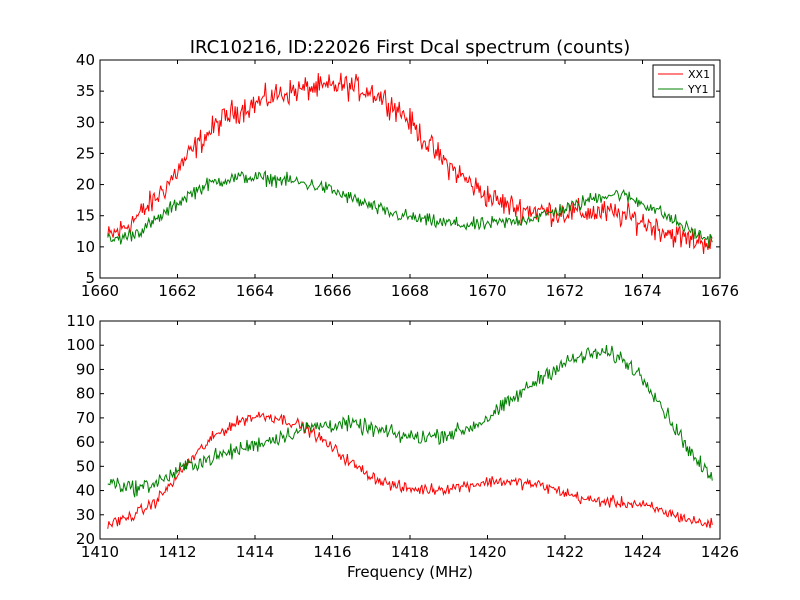 This screenshot has height=600, width=800. Describe the element at coordinates (410, 552) in the screenshot. I see `x-tick-label-bottom: 1418` at that location.